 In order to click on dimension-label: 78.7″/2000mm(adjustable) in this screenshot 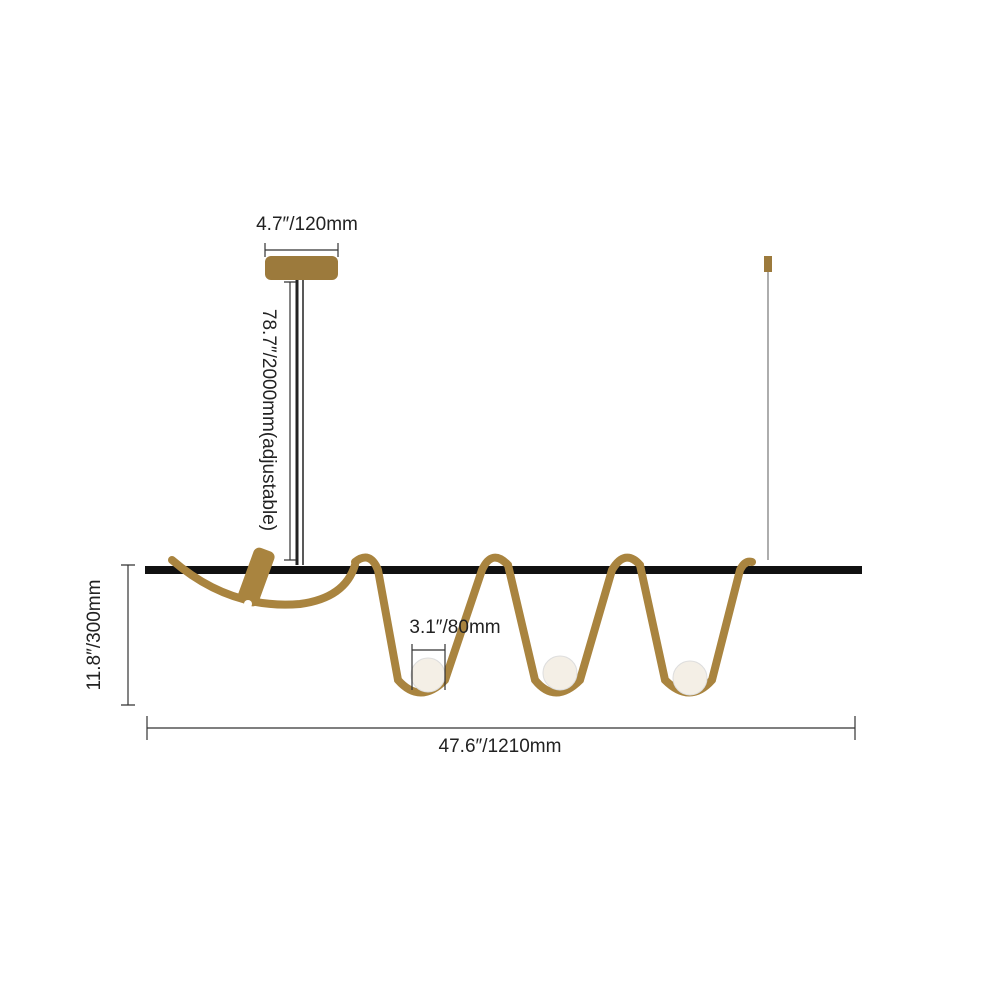, I will do `click(268, 420)`.